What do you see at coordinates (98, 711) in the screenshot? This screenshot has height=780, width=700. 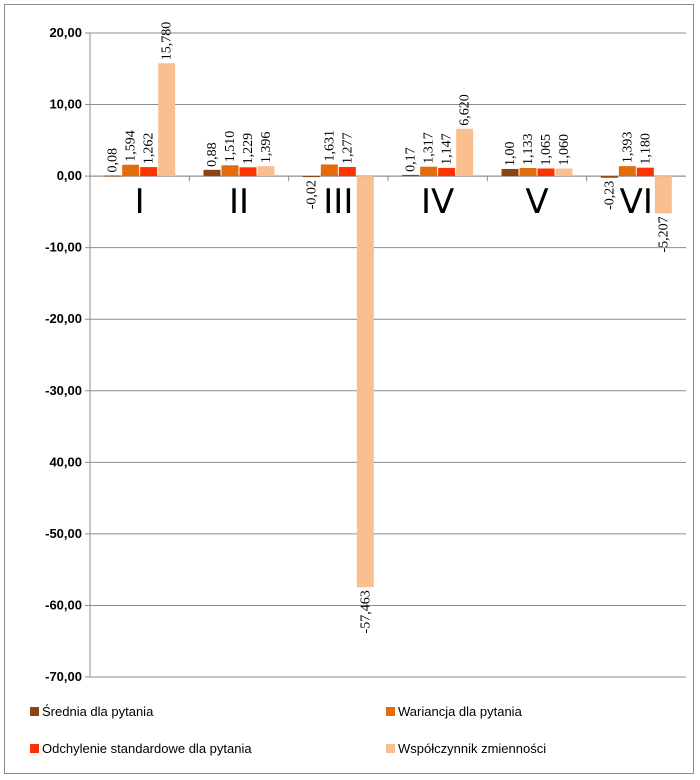 I see `legend-label: Średnia dla pytania` at bounding box center [98, 711].